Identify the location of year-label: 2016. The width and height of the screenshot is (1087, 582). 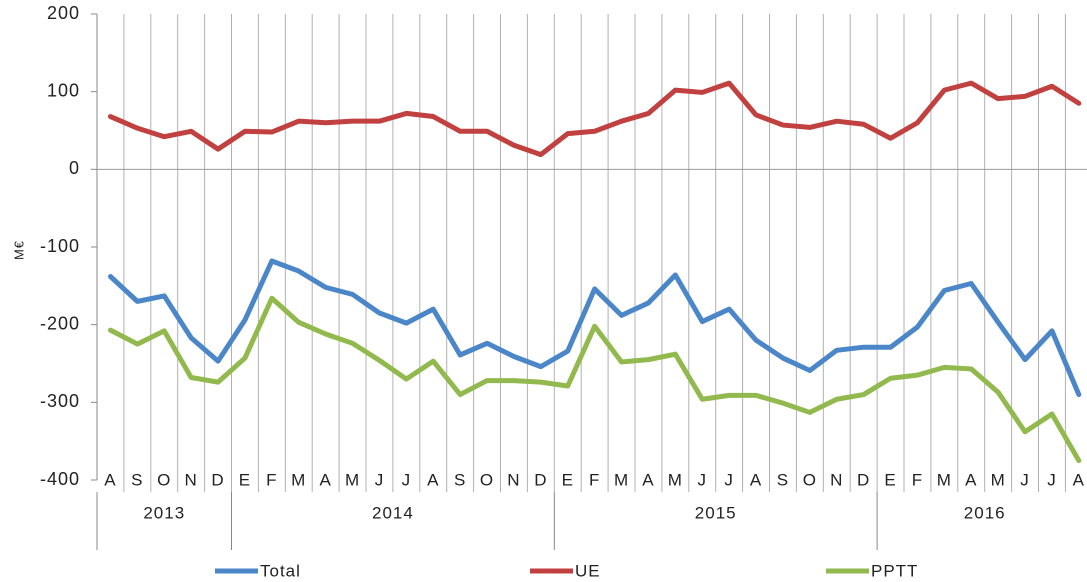
(985, 512).